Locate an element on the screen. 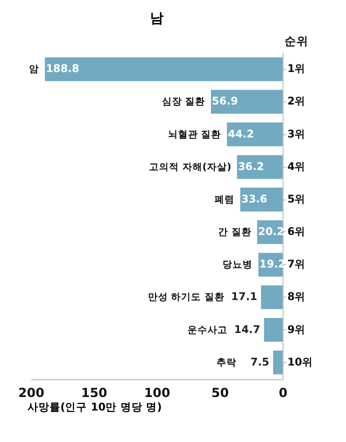 The image size is (346, 442). x-tick-label: 0 is located at coordinates (283, 392).